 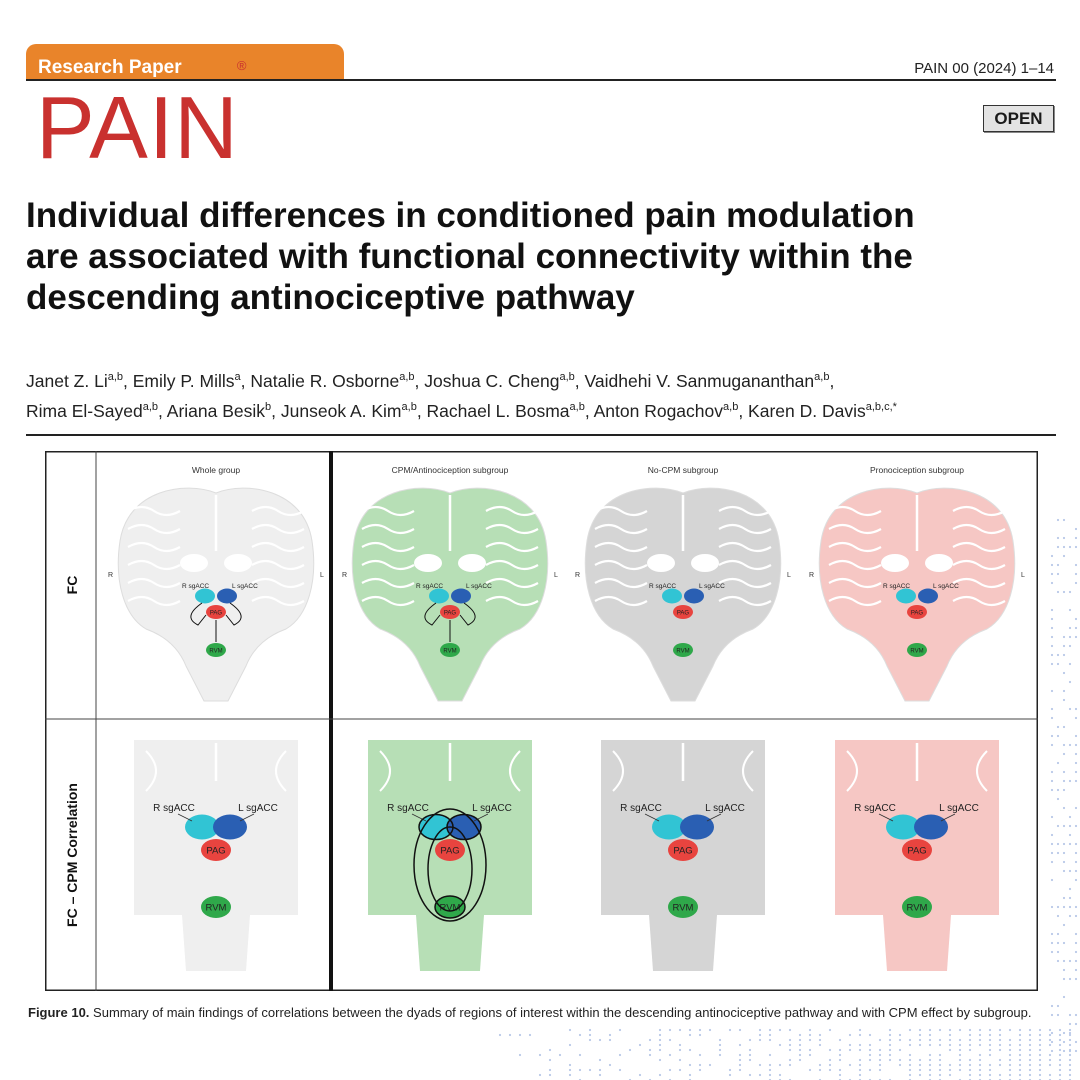 What do you see at coordinates (322, 575) in the screenshot?
I see `side-label-l: L` at bounding box center [322, 575].